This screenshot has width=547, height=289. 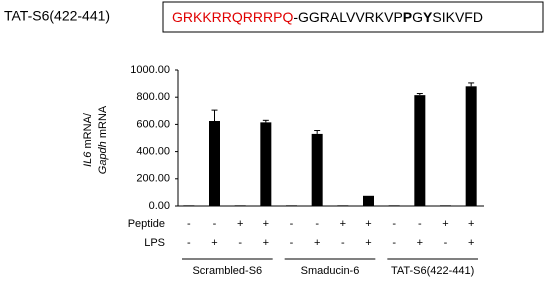 I want to click on y-tick-label: 0.00, so click(x=159, y=206).